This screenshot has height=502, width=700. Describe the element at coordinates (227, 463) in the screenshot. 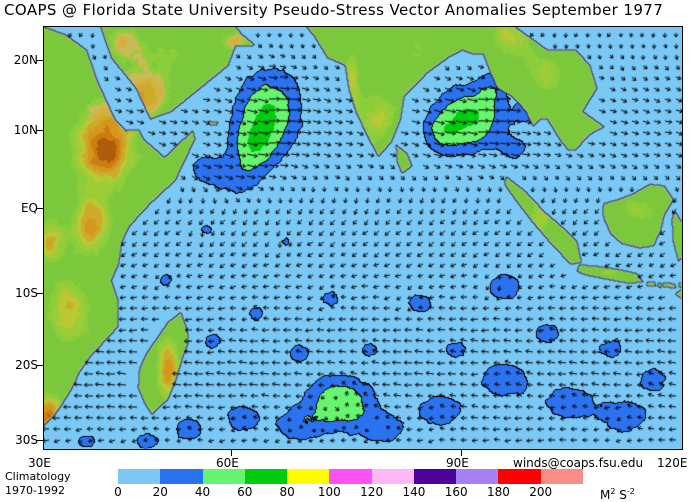

I see `x-tick-label-60e: 60E` at that location.